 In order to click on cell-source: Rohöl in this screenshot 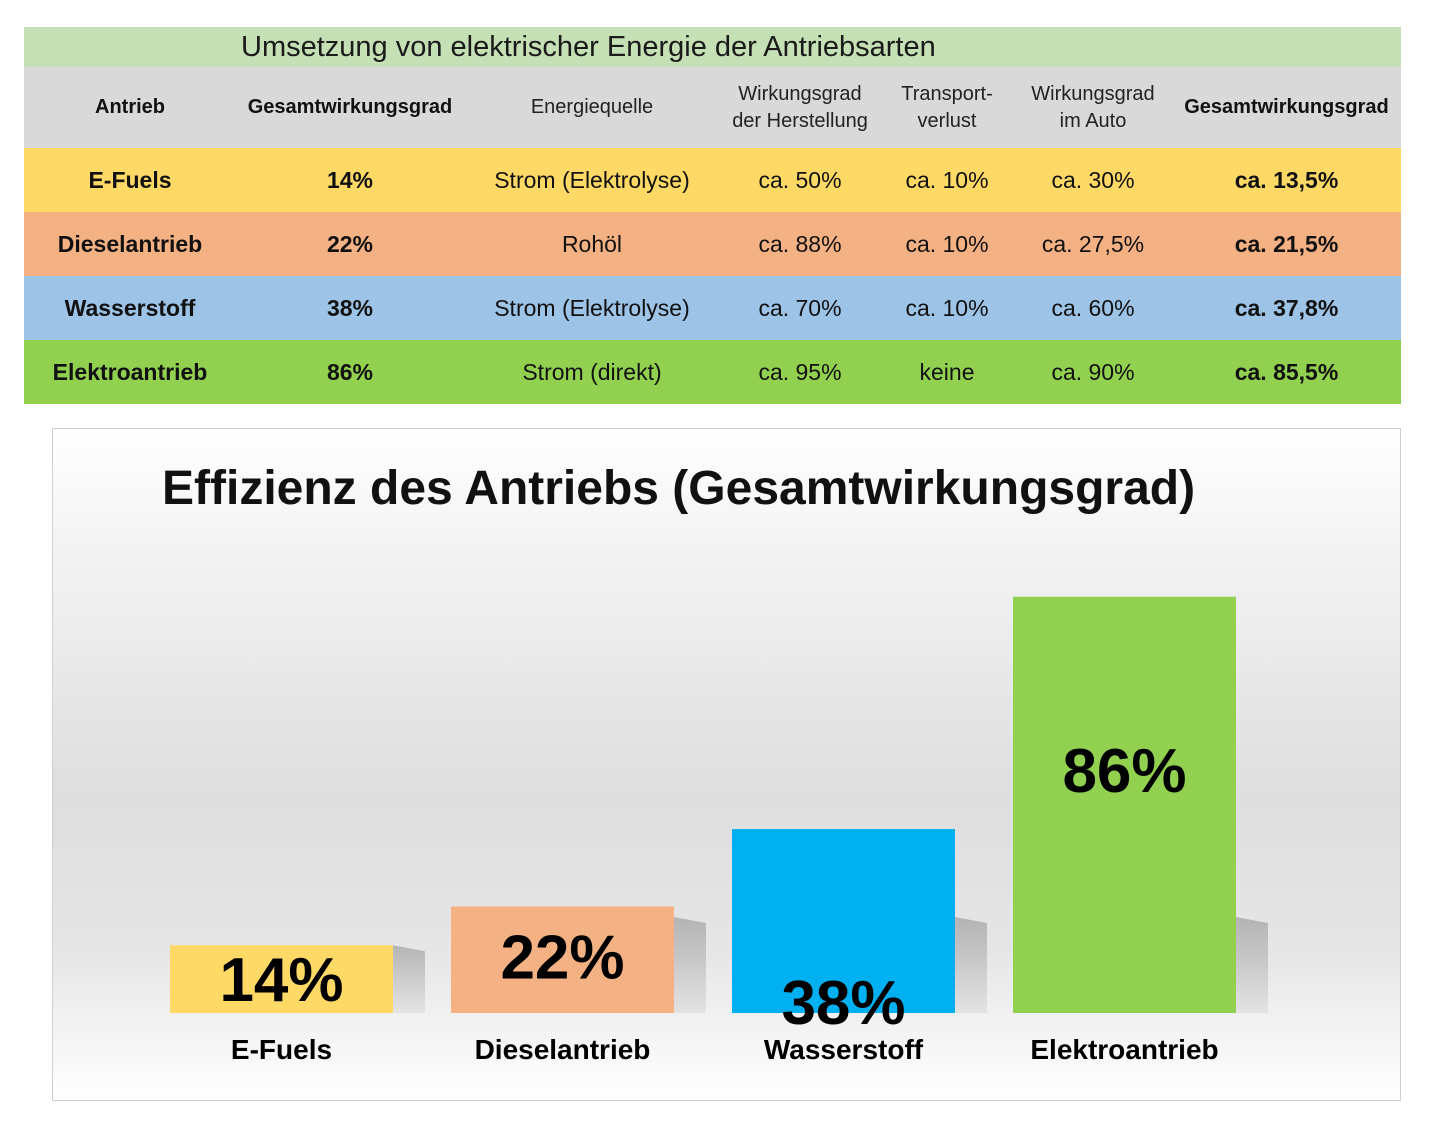, I will do `click(592, 243)`.